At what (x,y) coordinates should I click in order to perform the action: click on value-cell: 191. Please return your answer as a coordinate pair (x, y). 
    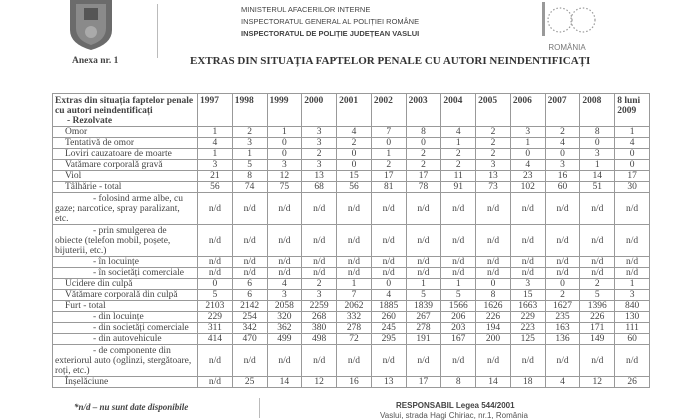
    Looking at the image, I should click on (423, 339).